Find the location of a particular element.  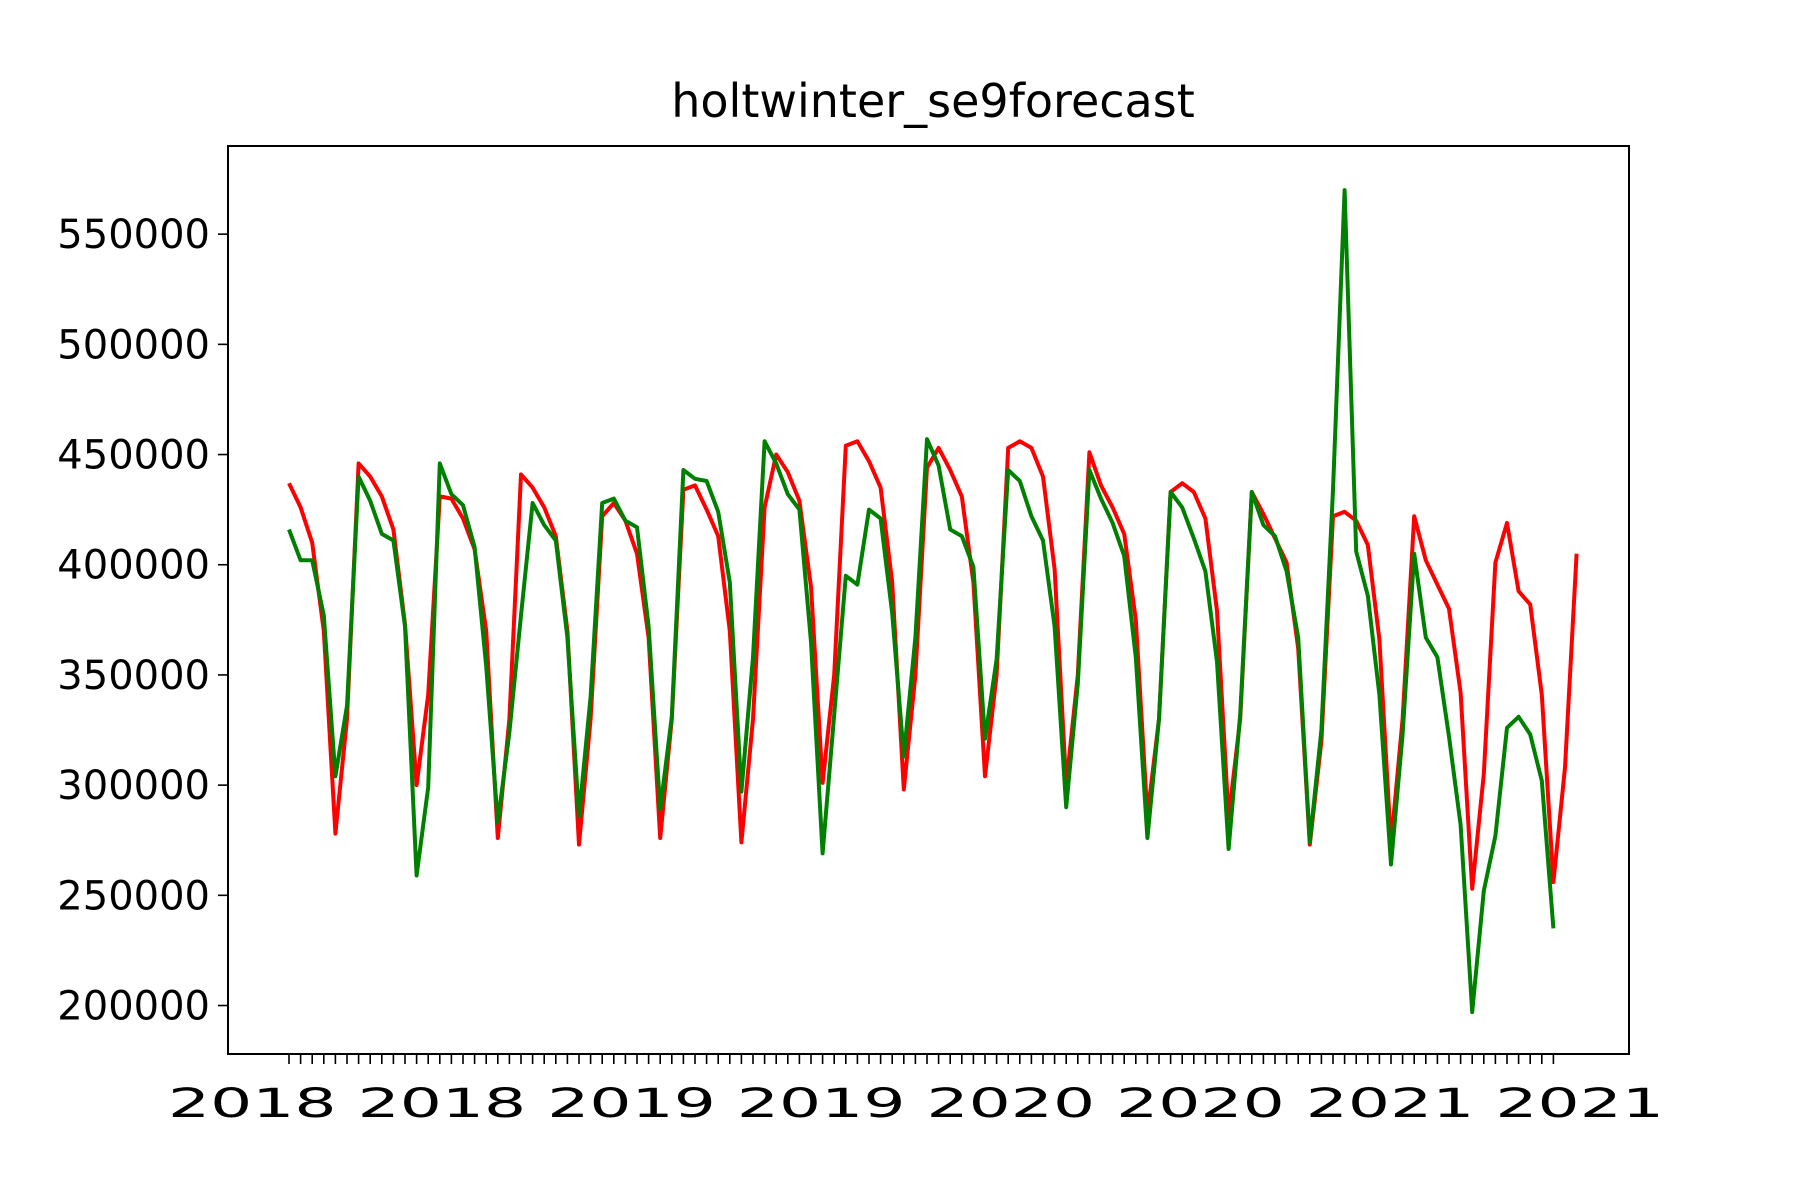

x-axis: 2018 2018 2019 2019 2020 2020 2021 2021 is located at coordinates (916, 1090).